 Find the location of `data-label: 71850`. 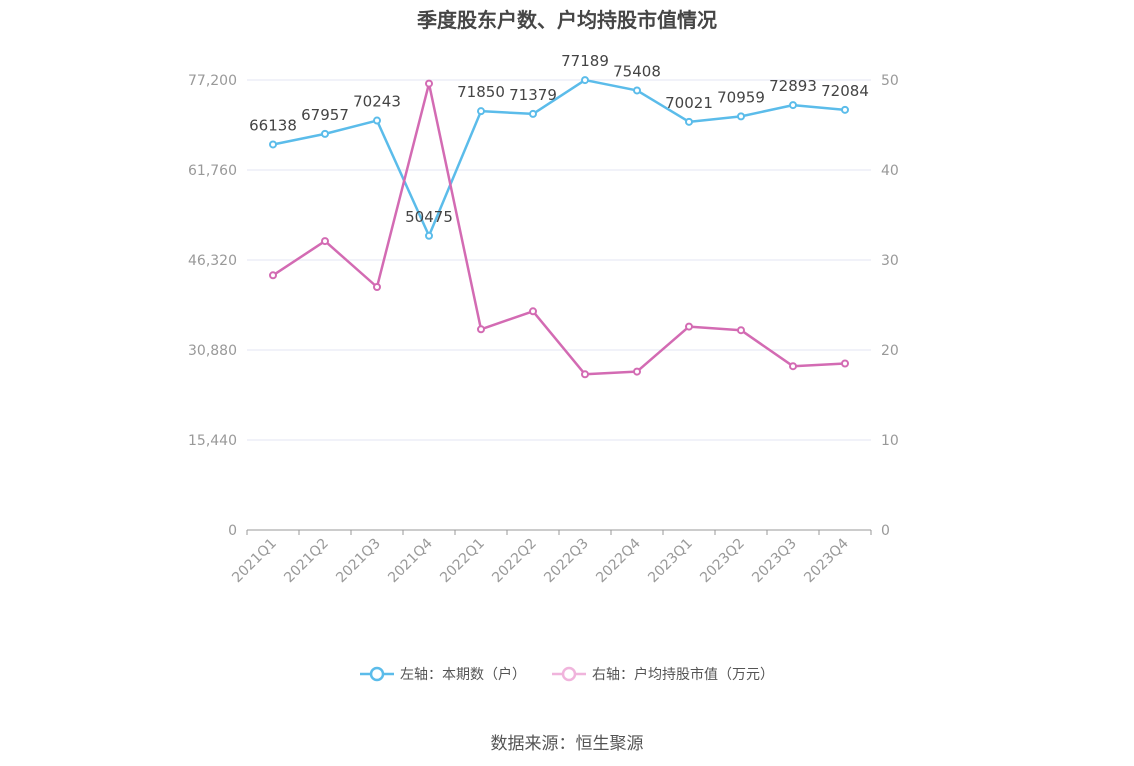

data-label: 71850 is located at coordinates (481, 92).